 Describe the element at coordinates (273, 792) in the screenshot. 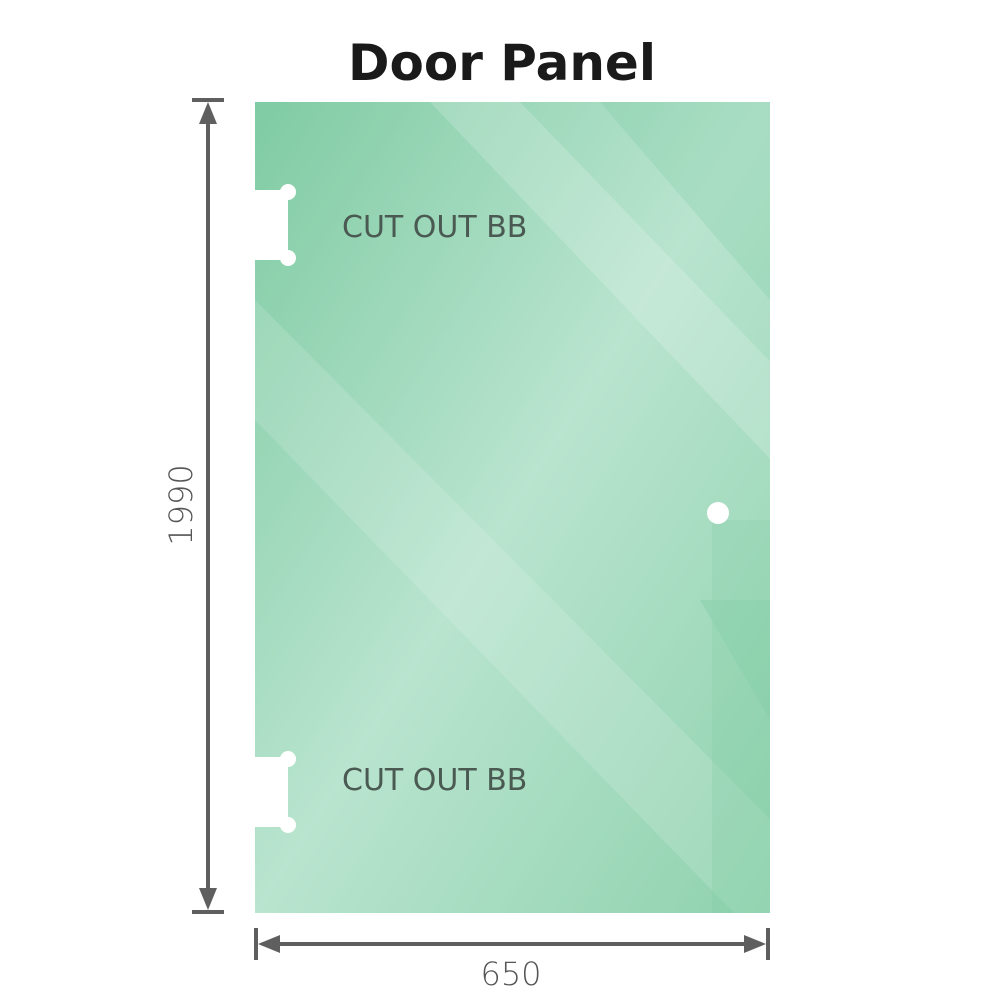

I see `cutout-bottom` at that location.